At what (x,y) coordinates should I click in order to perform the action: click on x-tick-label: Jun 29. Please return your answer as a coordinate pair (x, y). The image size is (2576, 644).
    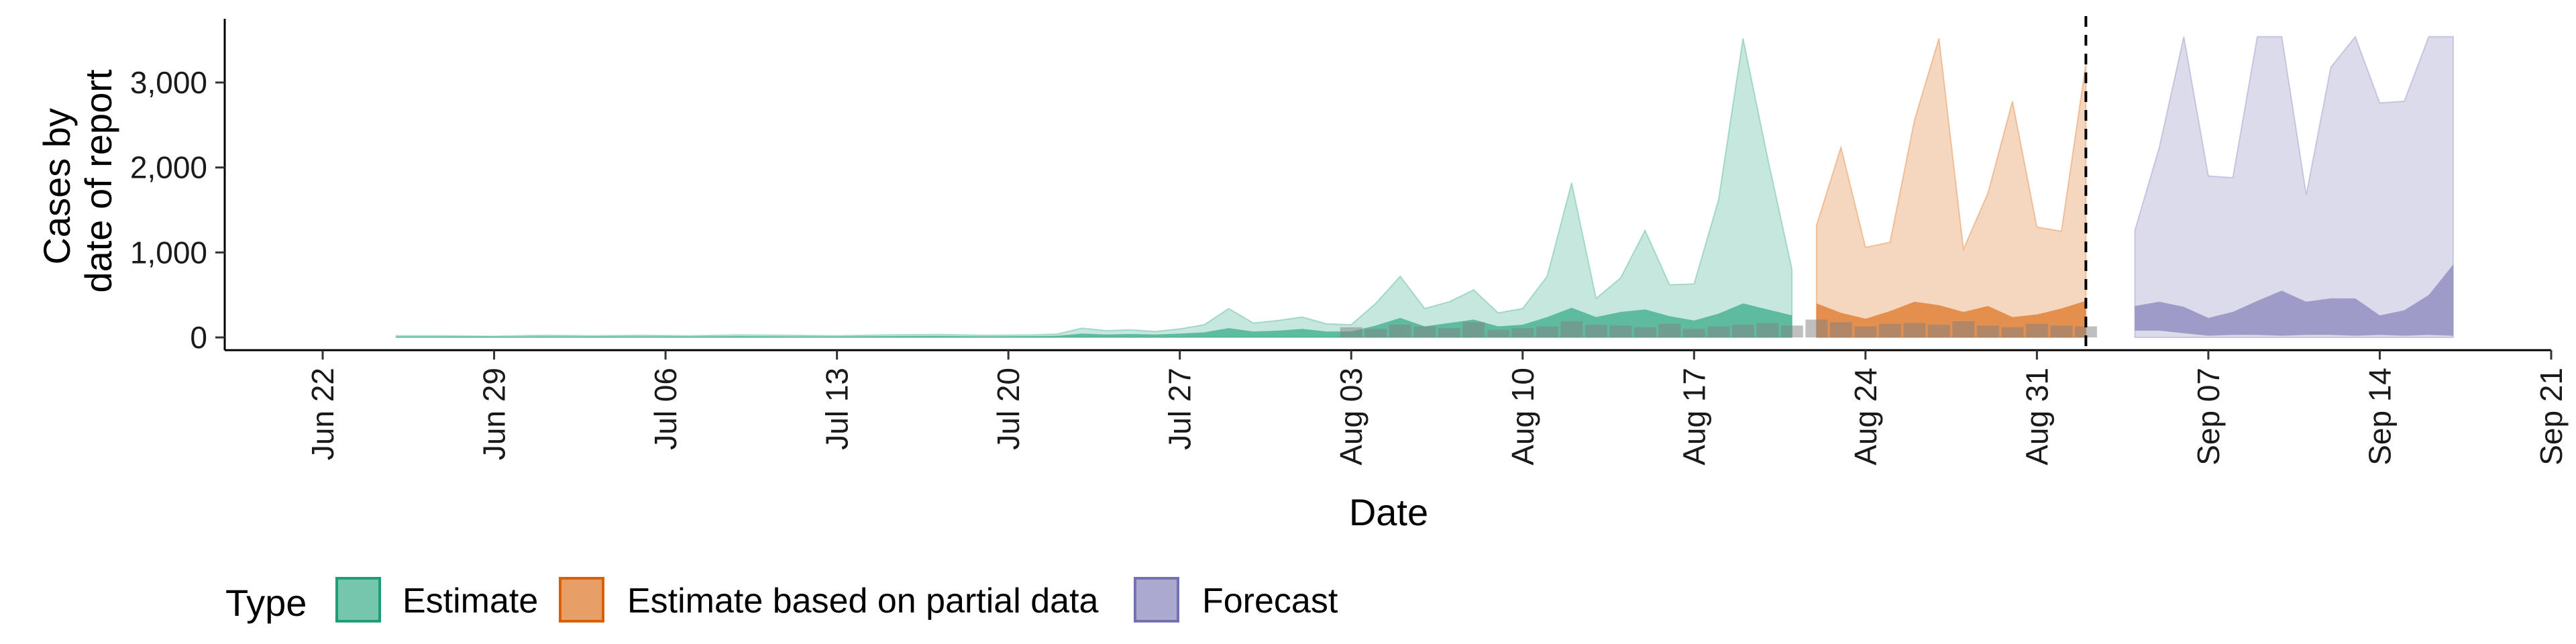
    Looking at the image, I should click on (494, 414).